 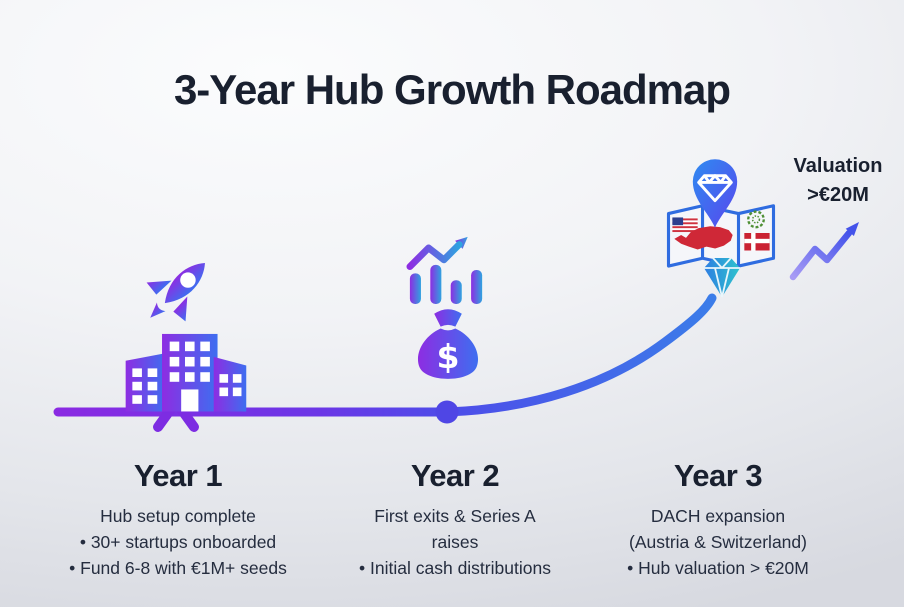 What do you see at coordinates (444, 270) in the screenshot?
I see `growth-chart-icon` at bounding box center [444, 270].